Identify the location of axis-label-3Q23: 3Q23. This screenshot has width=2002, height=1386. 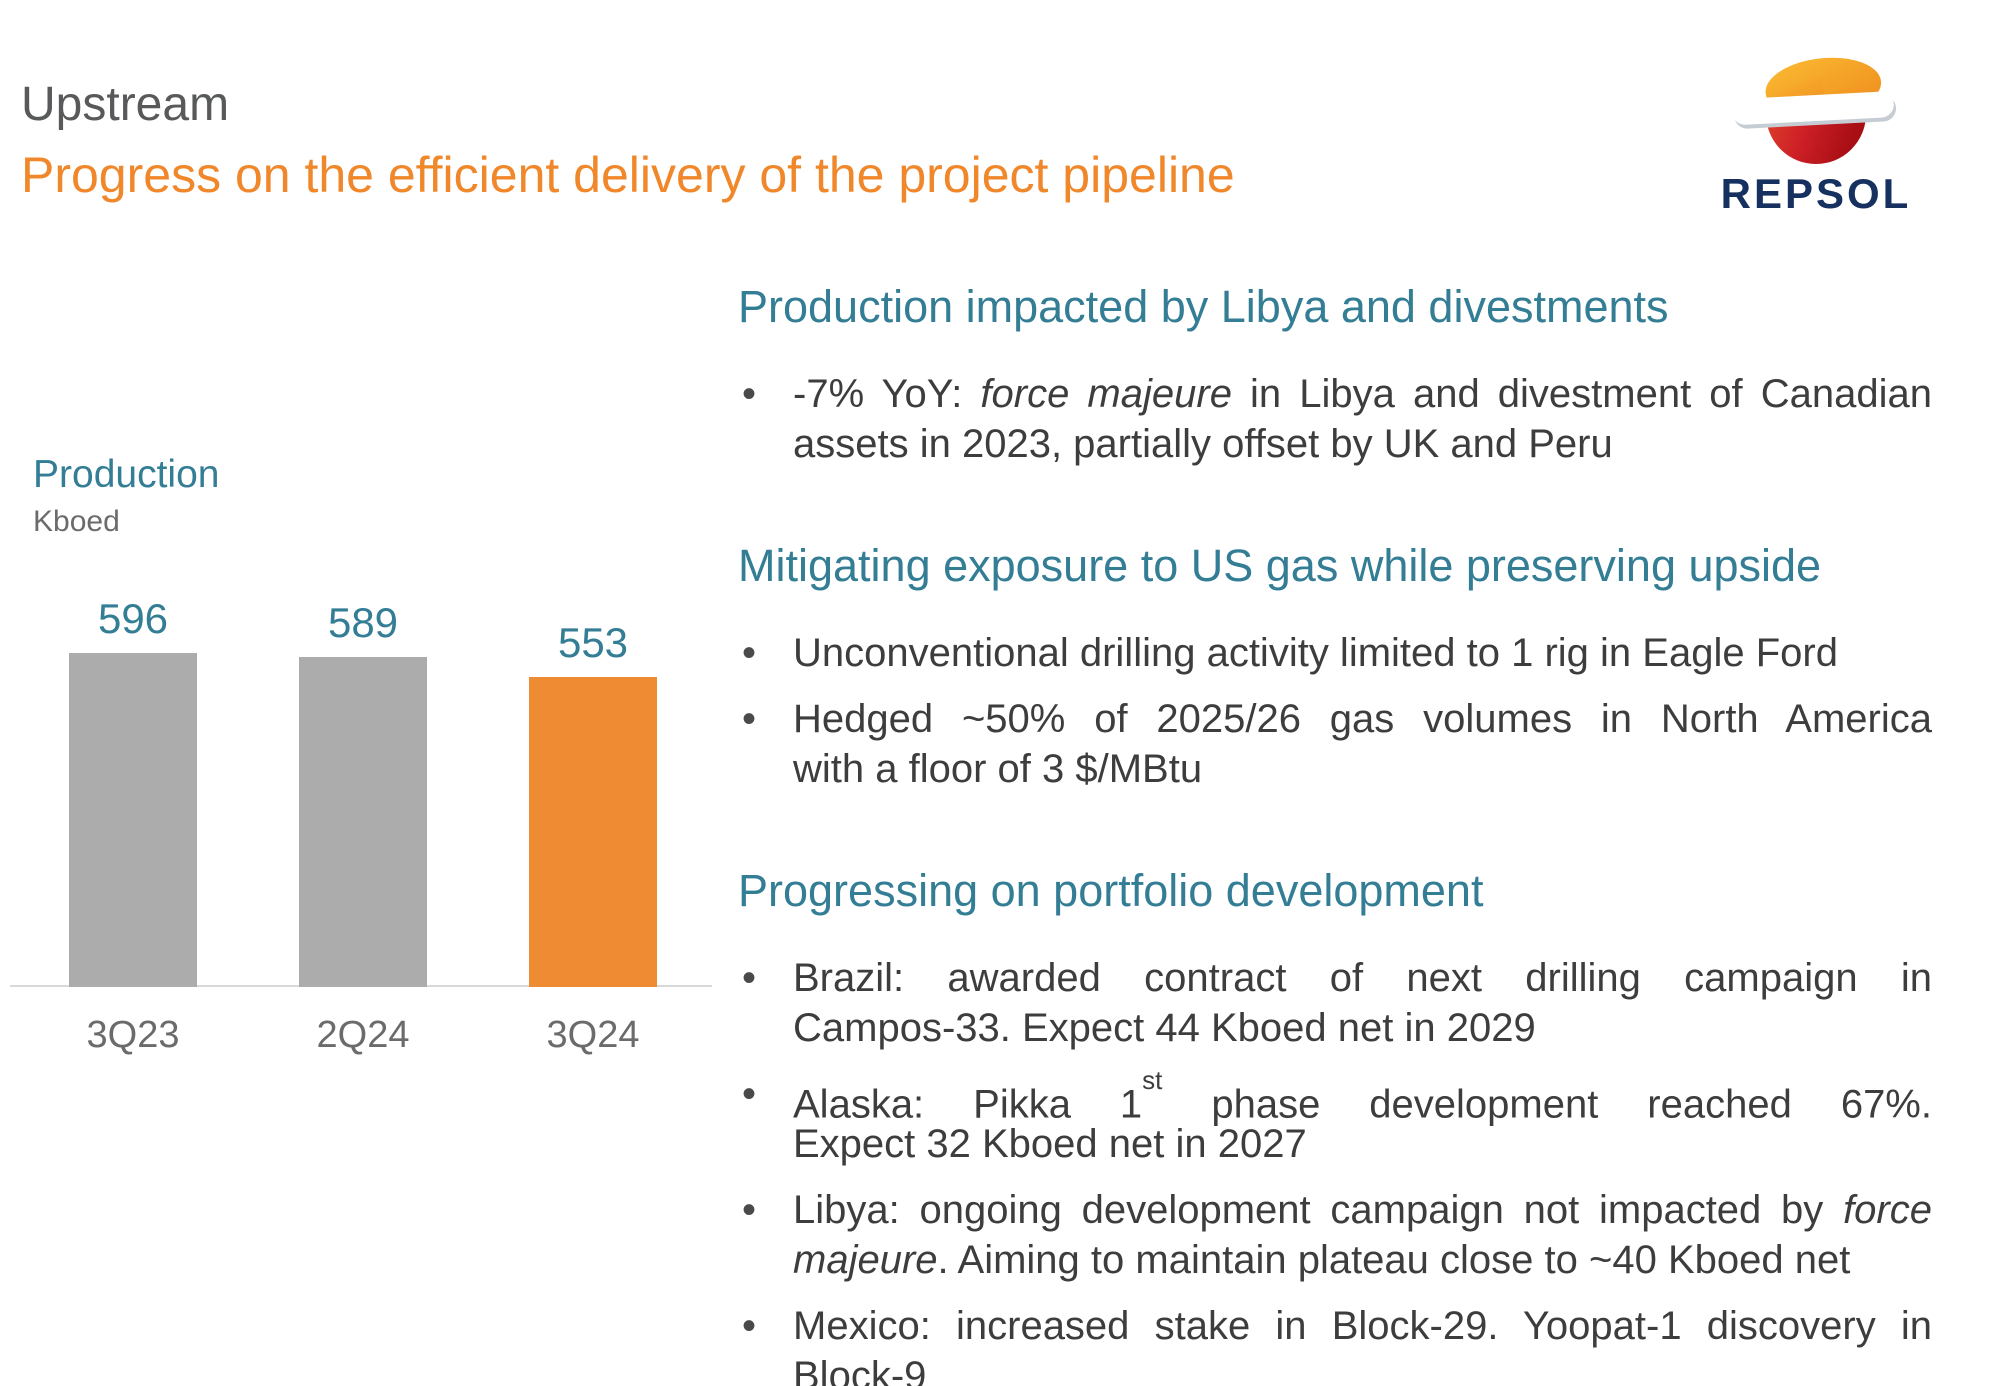
(133, 1035).